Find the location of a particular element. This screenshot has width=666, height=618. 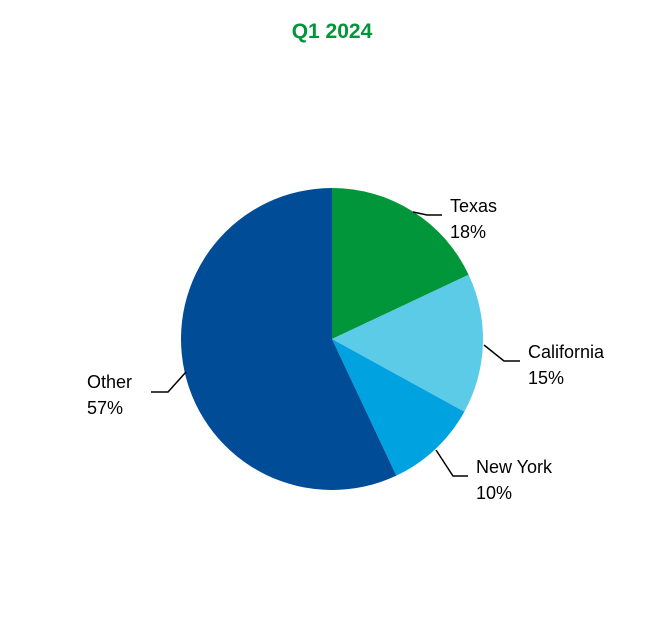

pie-slice-new-york is located at coordinates (398, 407).